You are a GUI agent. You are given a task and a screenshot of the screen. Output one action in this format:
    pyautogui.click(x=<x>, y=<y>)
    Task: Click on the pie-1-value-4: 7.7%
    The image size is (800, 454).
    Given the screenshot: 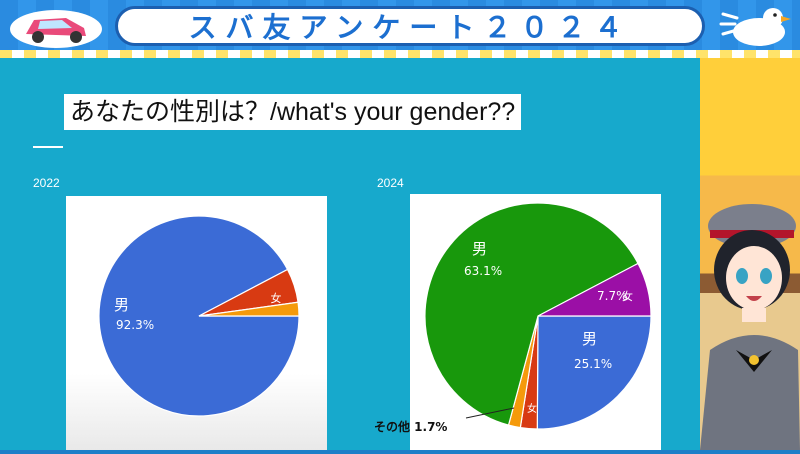 What is the action you would take?
    pyautogui.click(x=612, y=296)
    